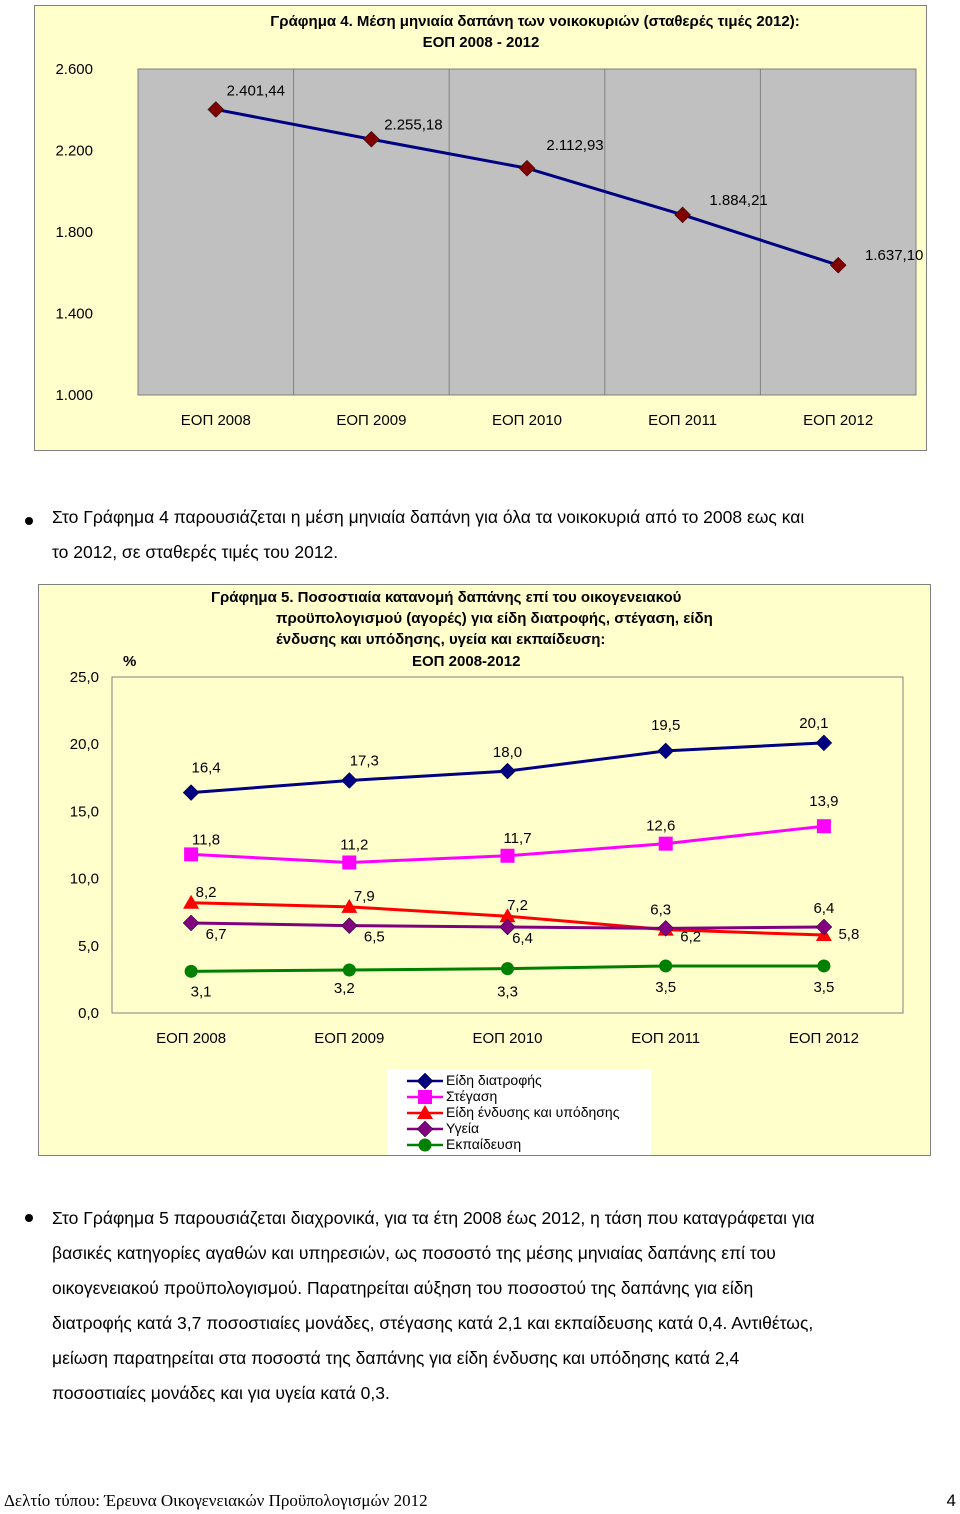  I want to click on legend-item: Είδη διατροφής, so click(522, 1081).